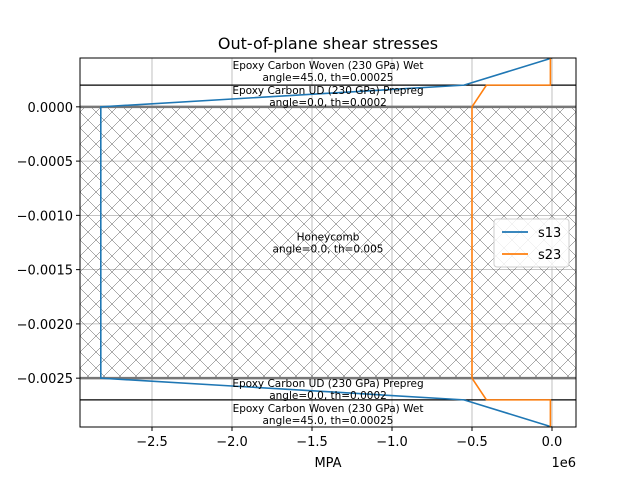 The height and width of the screenshot is (480, 640). What do you see at coordinates (392, 442) in the screenshot?
I see `x-tick-label: −1.0` at bounding box center [392, 442].